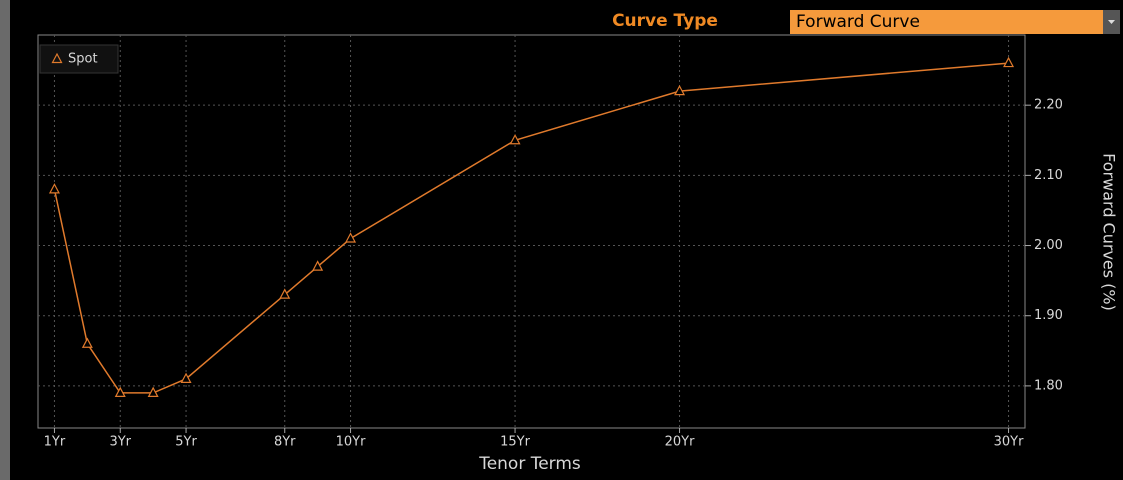 Image resolution: width=1123 pixels, height=480 pixels. Describe the element at coordinates (1048, 315) in the screenshot. I see `y-tick-label: 1.90` at that location.